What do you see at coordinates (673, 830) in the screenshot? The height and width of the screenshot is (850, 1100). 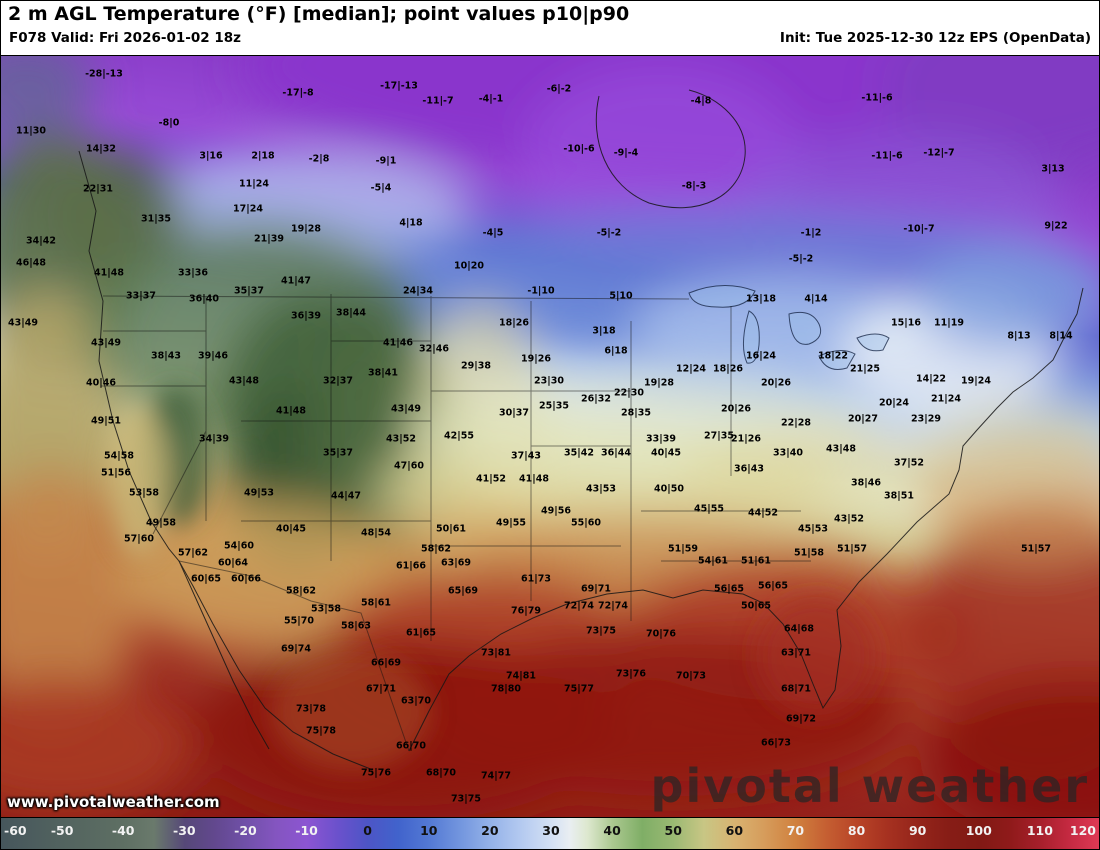 I see `colorbar-tick: 50` at bounding box center [673, 830].